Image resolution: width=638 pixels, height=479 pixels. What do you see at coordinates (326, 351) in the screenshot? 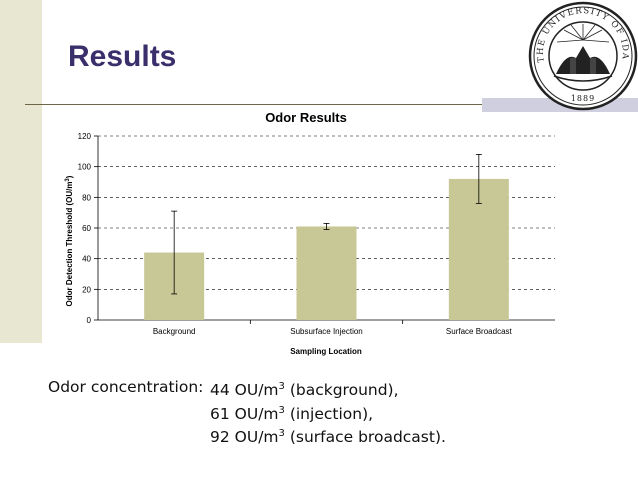
I see `x-axis-label: Sampling Location` at bounding box center [326, 351].